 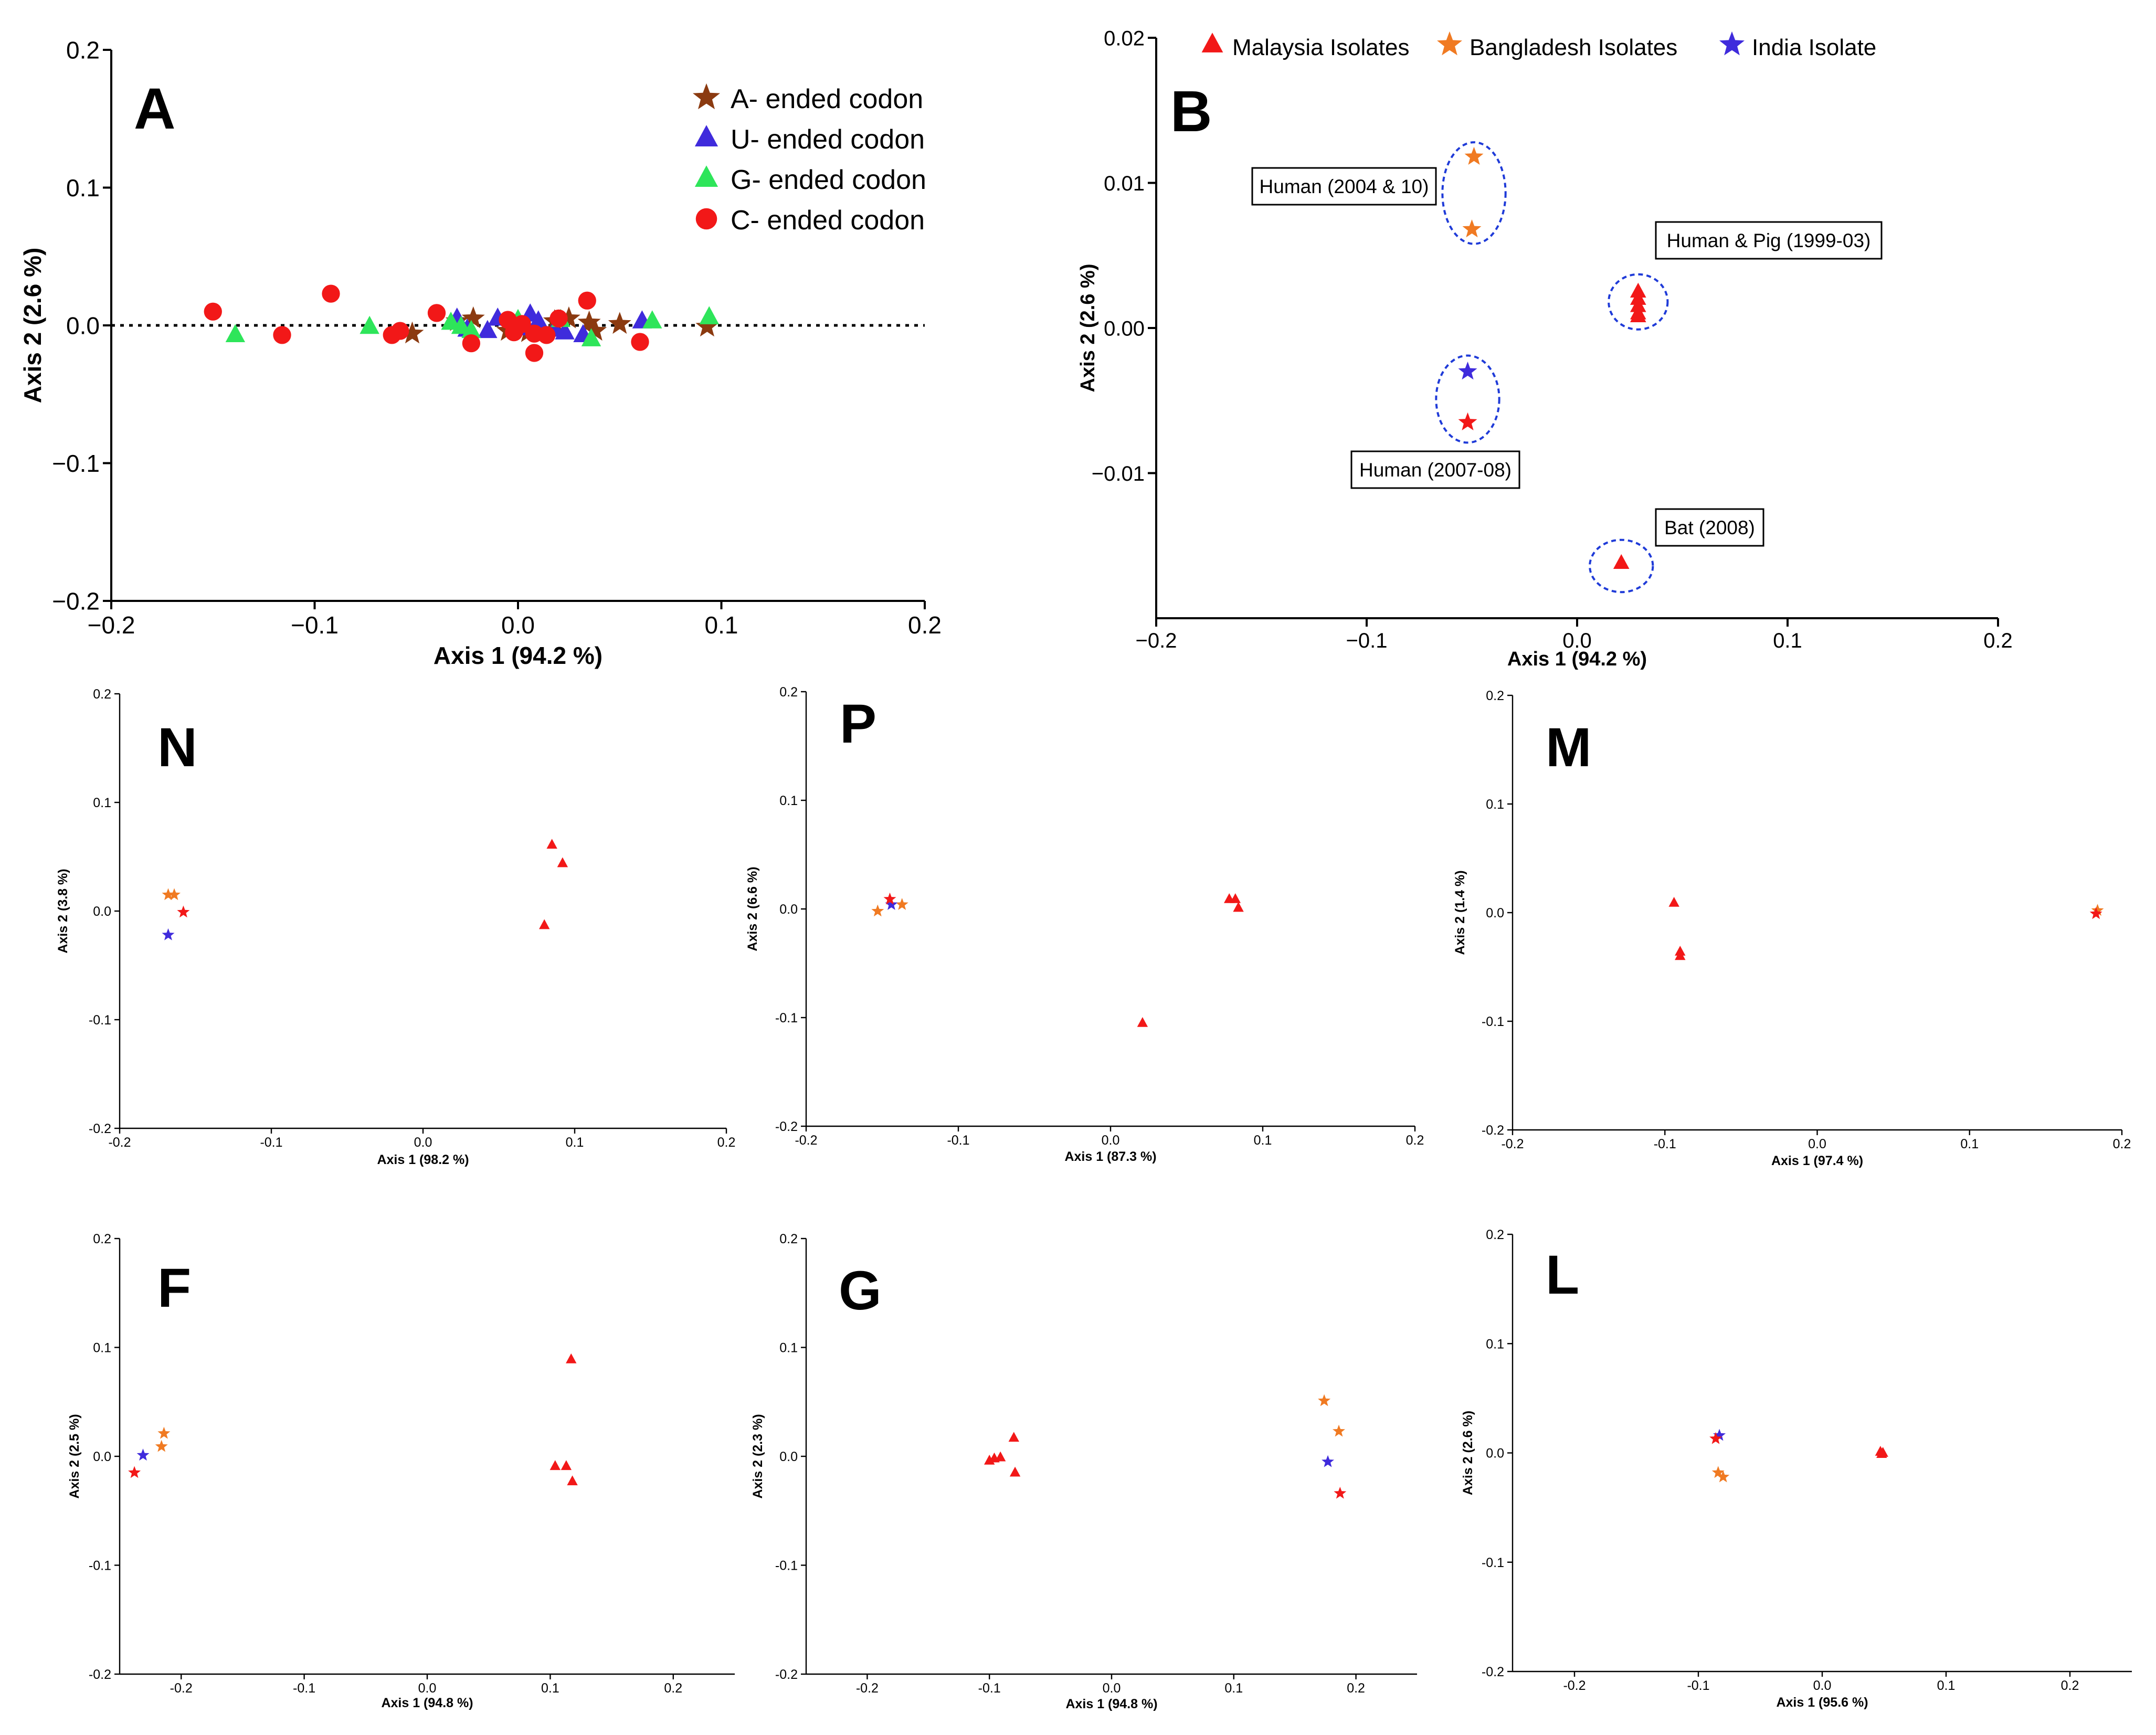 I want to click on y-axis-title: Axis 2 (1.4 %), so click(x=1460, y=912).